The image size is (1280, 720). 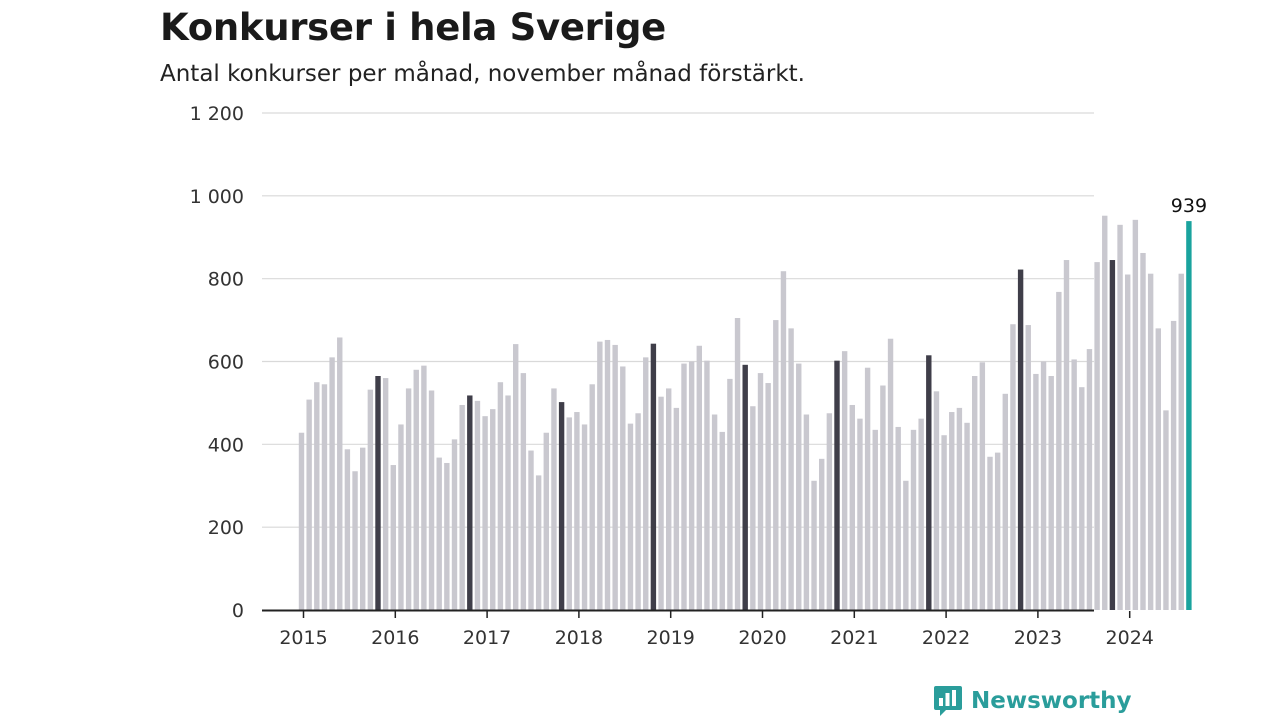 I want to click on x-tick-label: 2017, so click(x=487, y=638).